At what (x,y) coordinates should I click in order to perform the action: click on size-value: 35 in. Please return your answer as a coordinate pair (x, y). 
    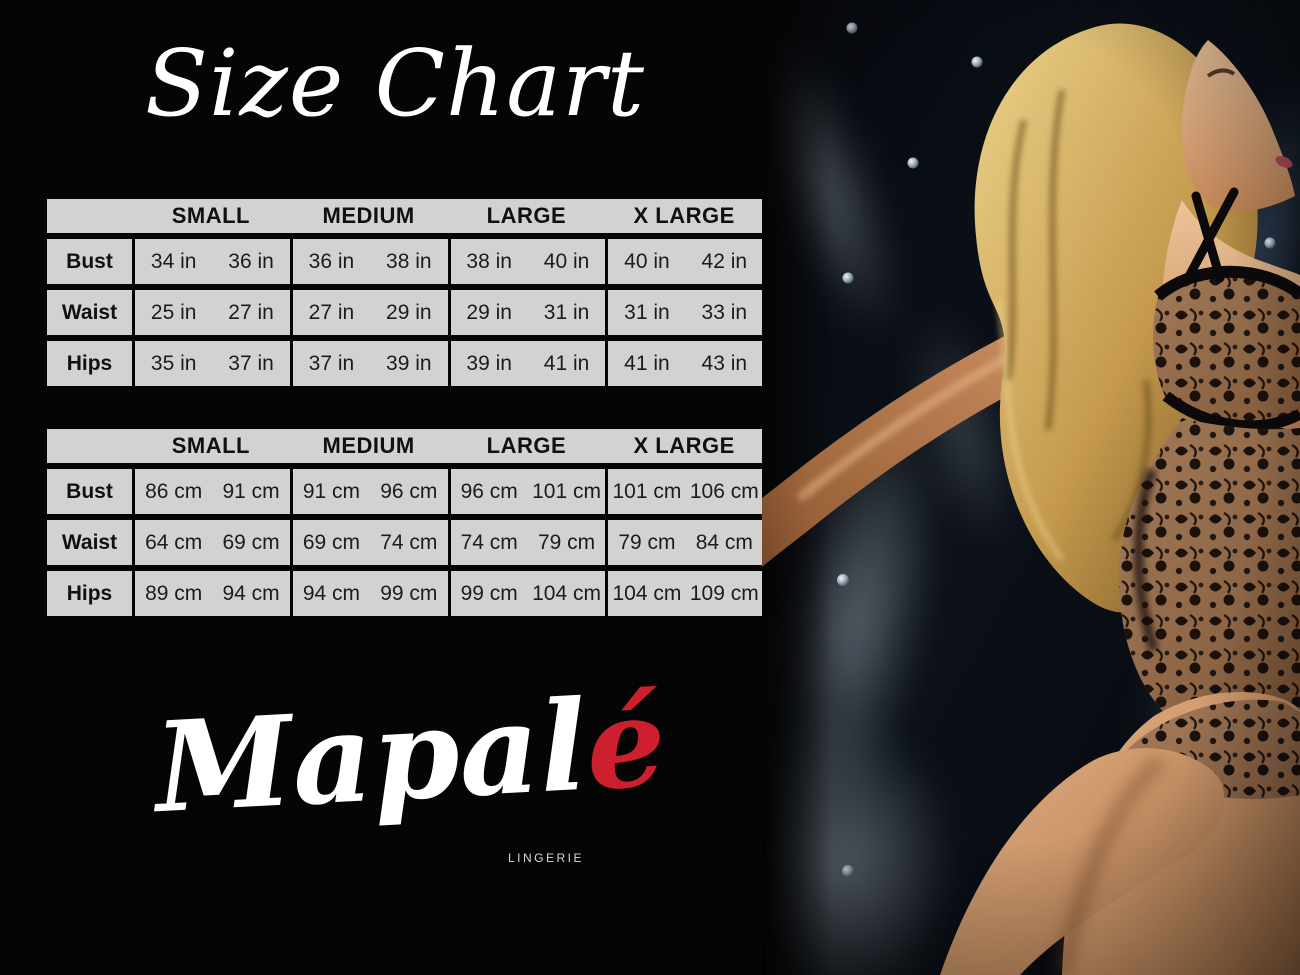
    Looking at the image, I should click on (173, 363).